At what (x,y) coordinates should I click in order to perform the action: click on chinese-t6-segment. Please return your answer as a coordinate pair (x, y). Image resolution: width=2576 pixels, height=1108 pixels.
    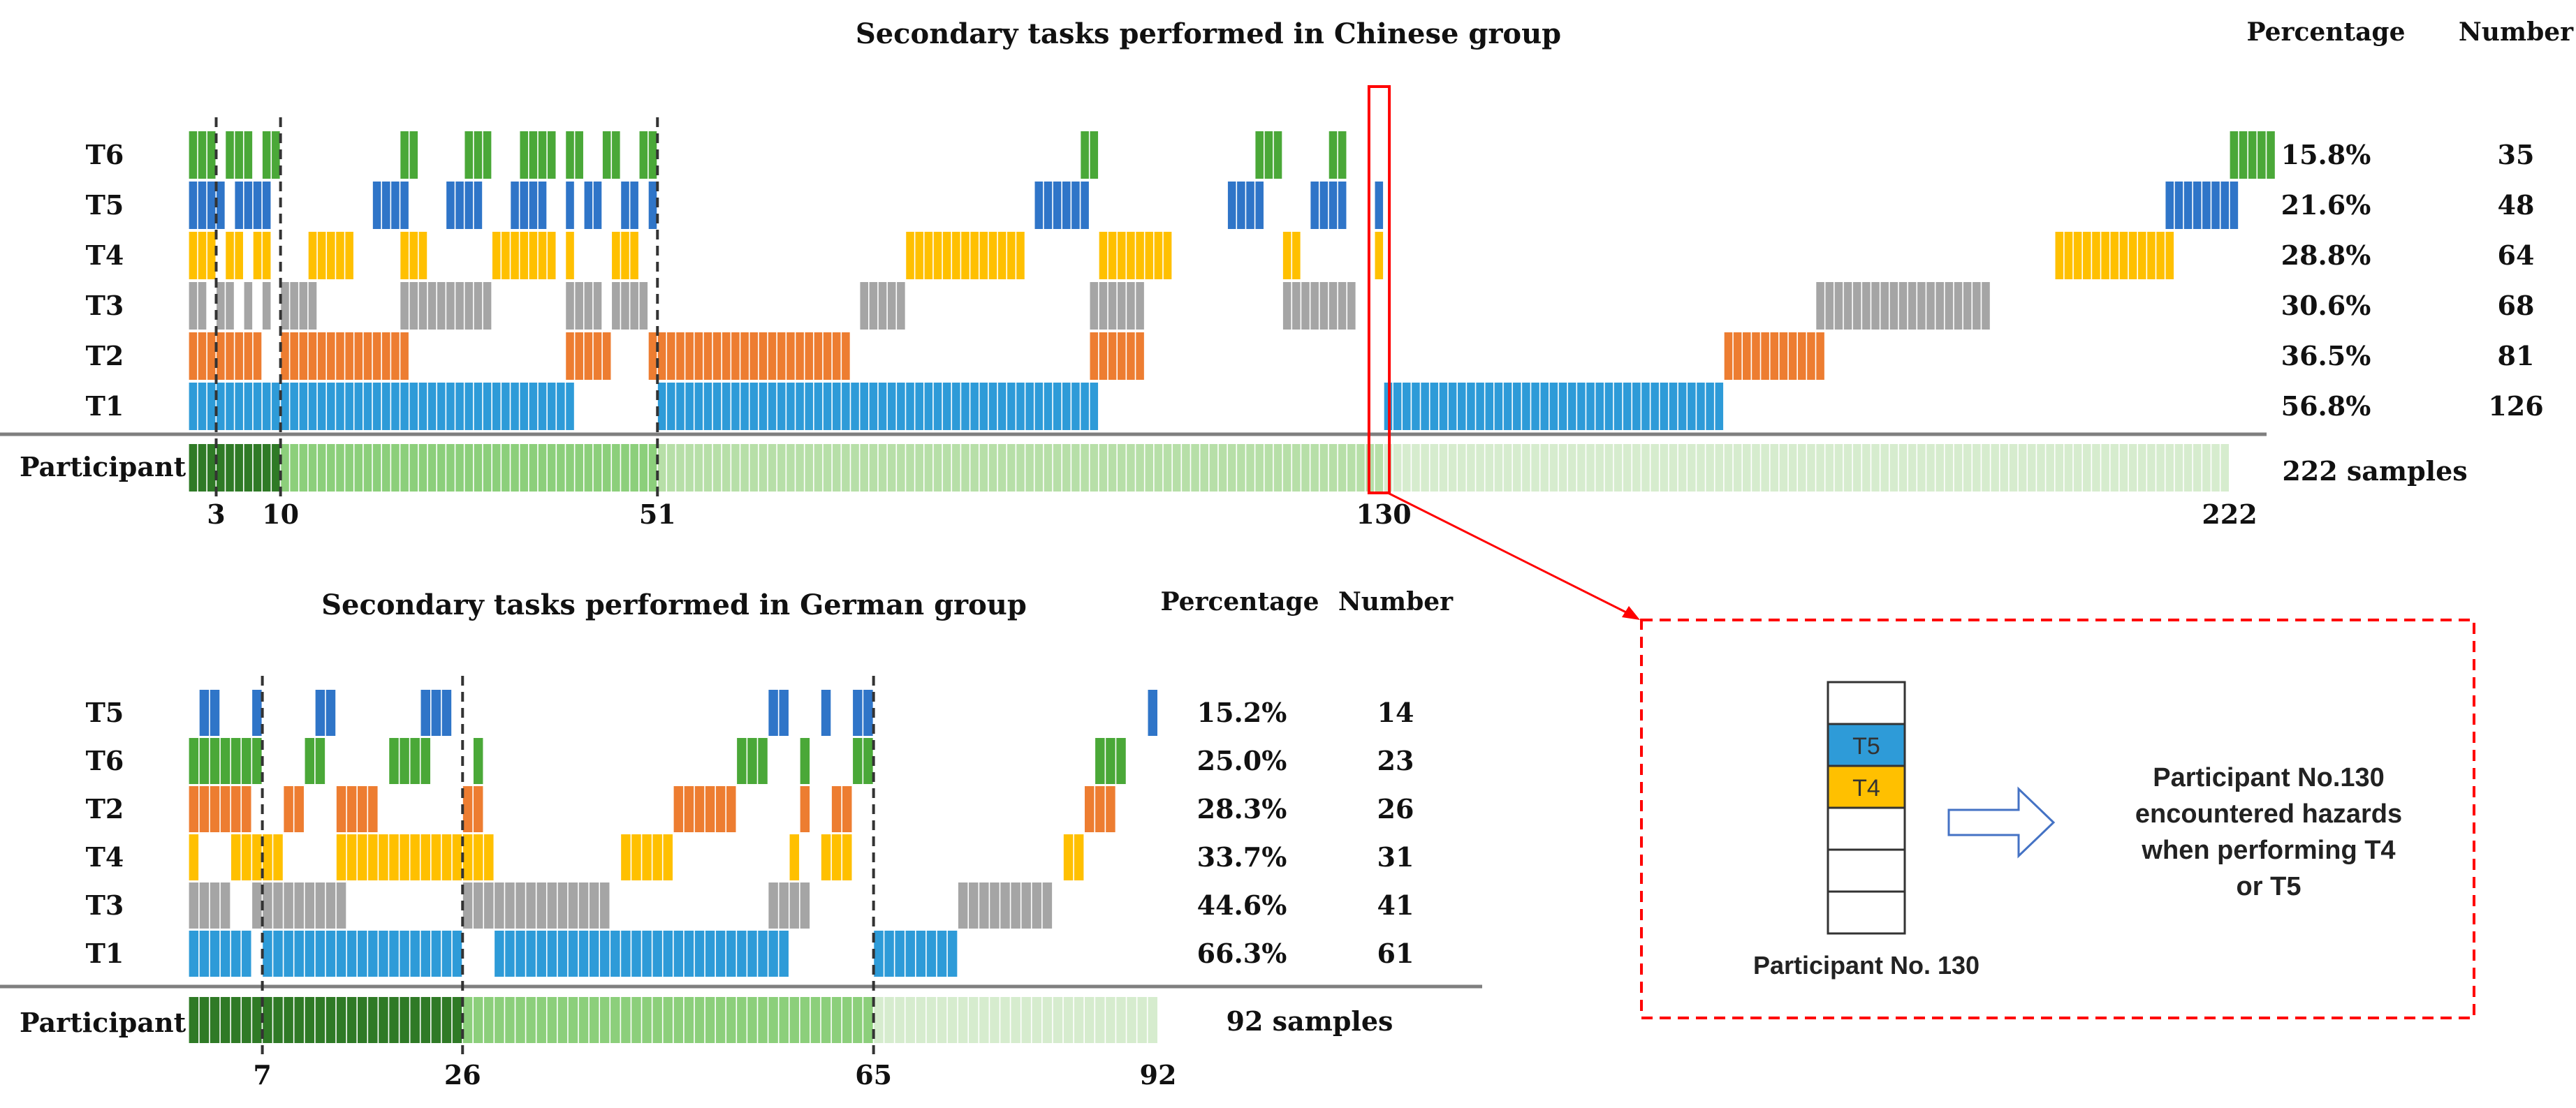
    Looking at the image, I should click on (1090, 155).